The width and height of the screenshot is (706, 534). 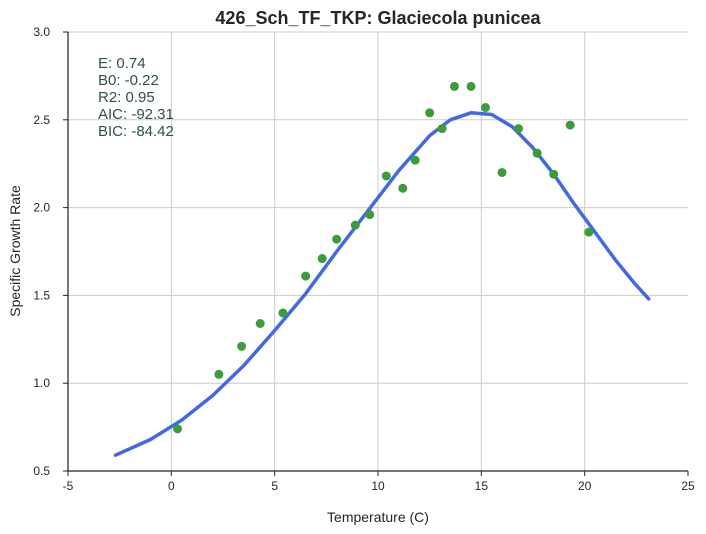 I want to click on y-tick-label: 2.5, so click(x=41, y=120).